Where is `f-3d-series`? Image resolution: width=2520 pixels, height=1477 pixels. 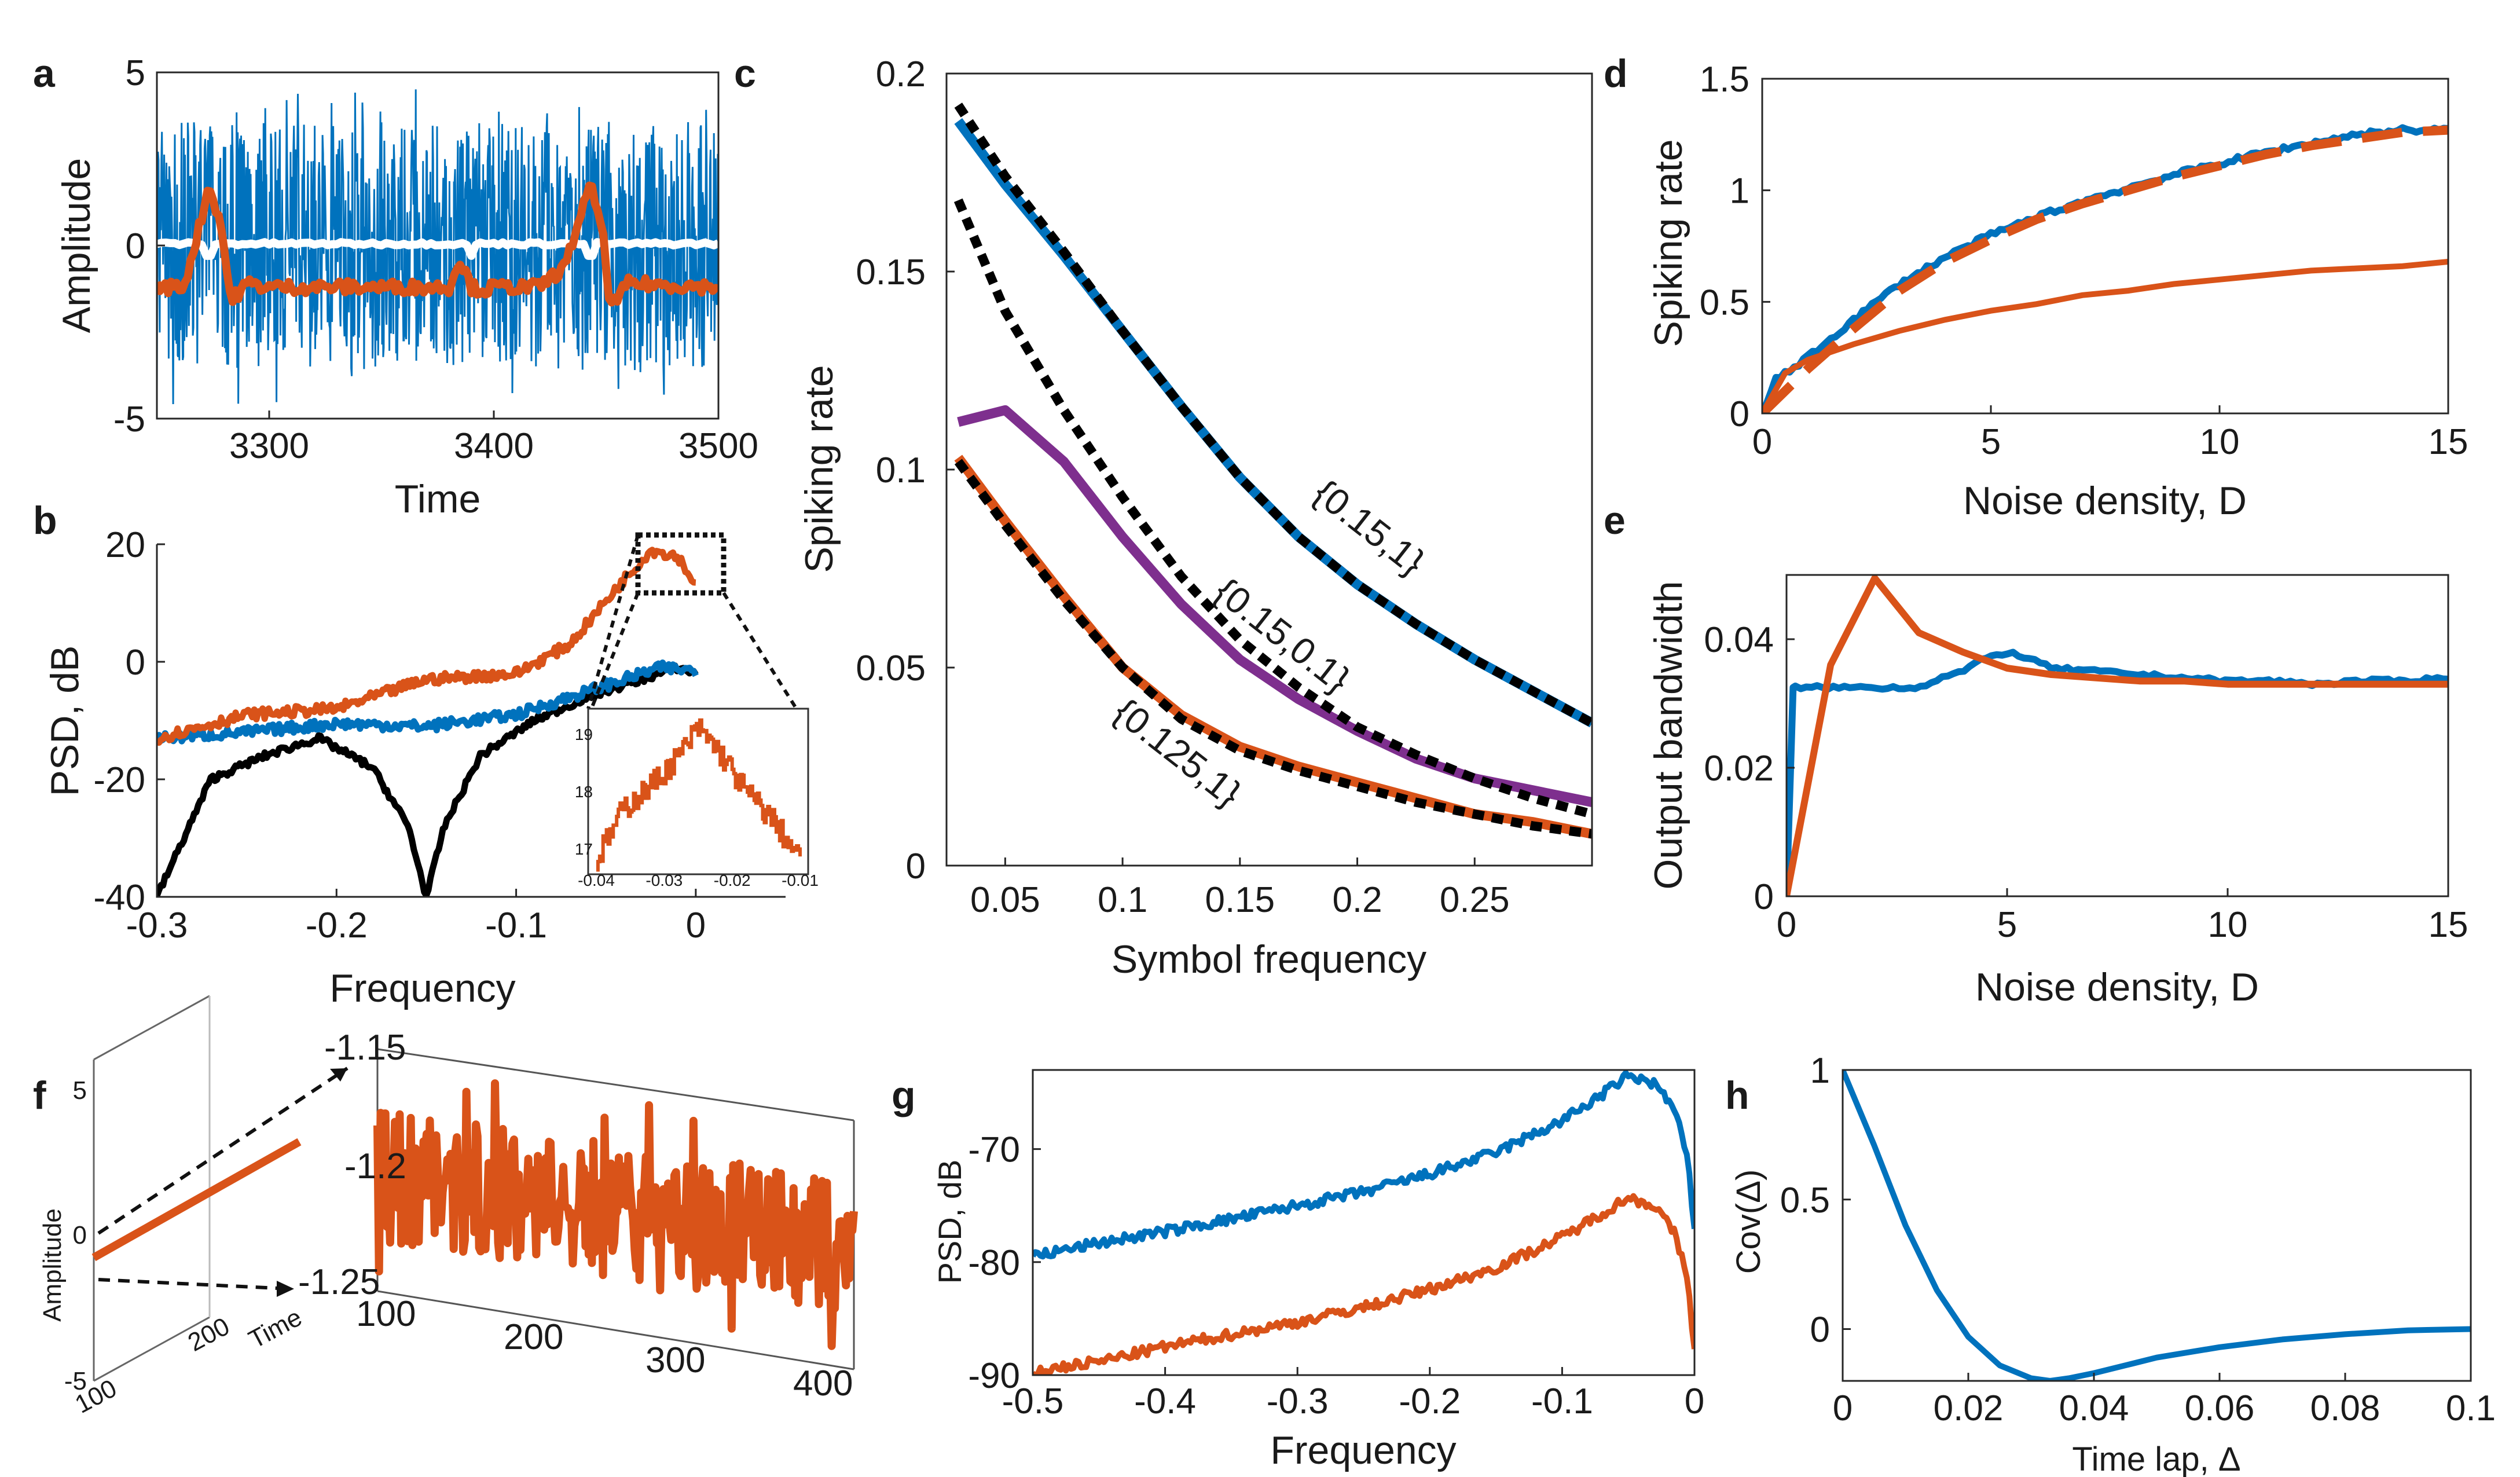
f-3d-series is located at coordinates (196, 1200).